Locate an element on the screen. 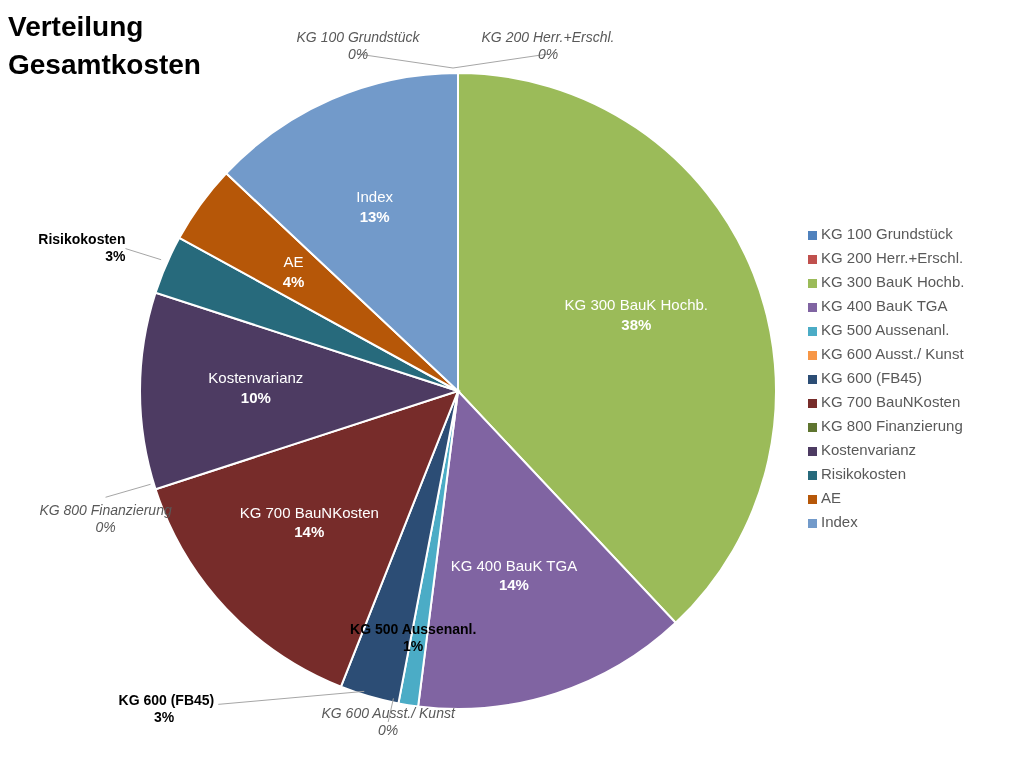  slice-label: KG 300 BauK Hochb. is located at coordinates (636, 305).